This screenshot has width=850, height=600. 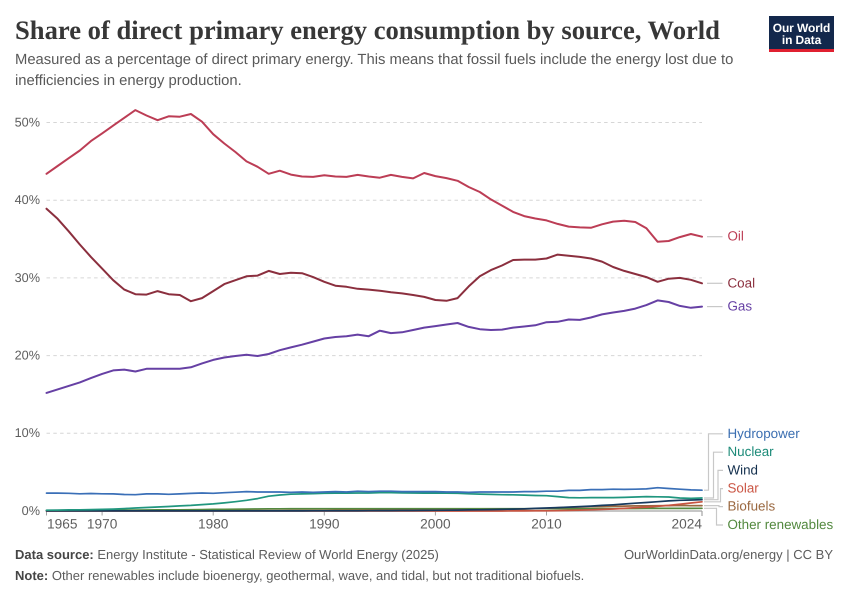 What do you see at coordinates (27, 433) in the screenshot?
I see `svg-text: 10%` at bounding box center [27, 433].